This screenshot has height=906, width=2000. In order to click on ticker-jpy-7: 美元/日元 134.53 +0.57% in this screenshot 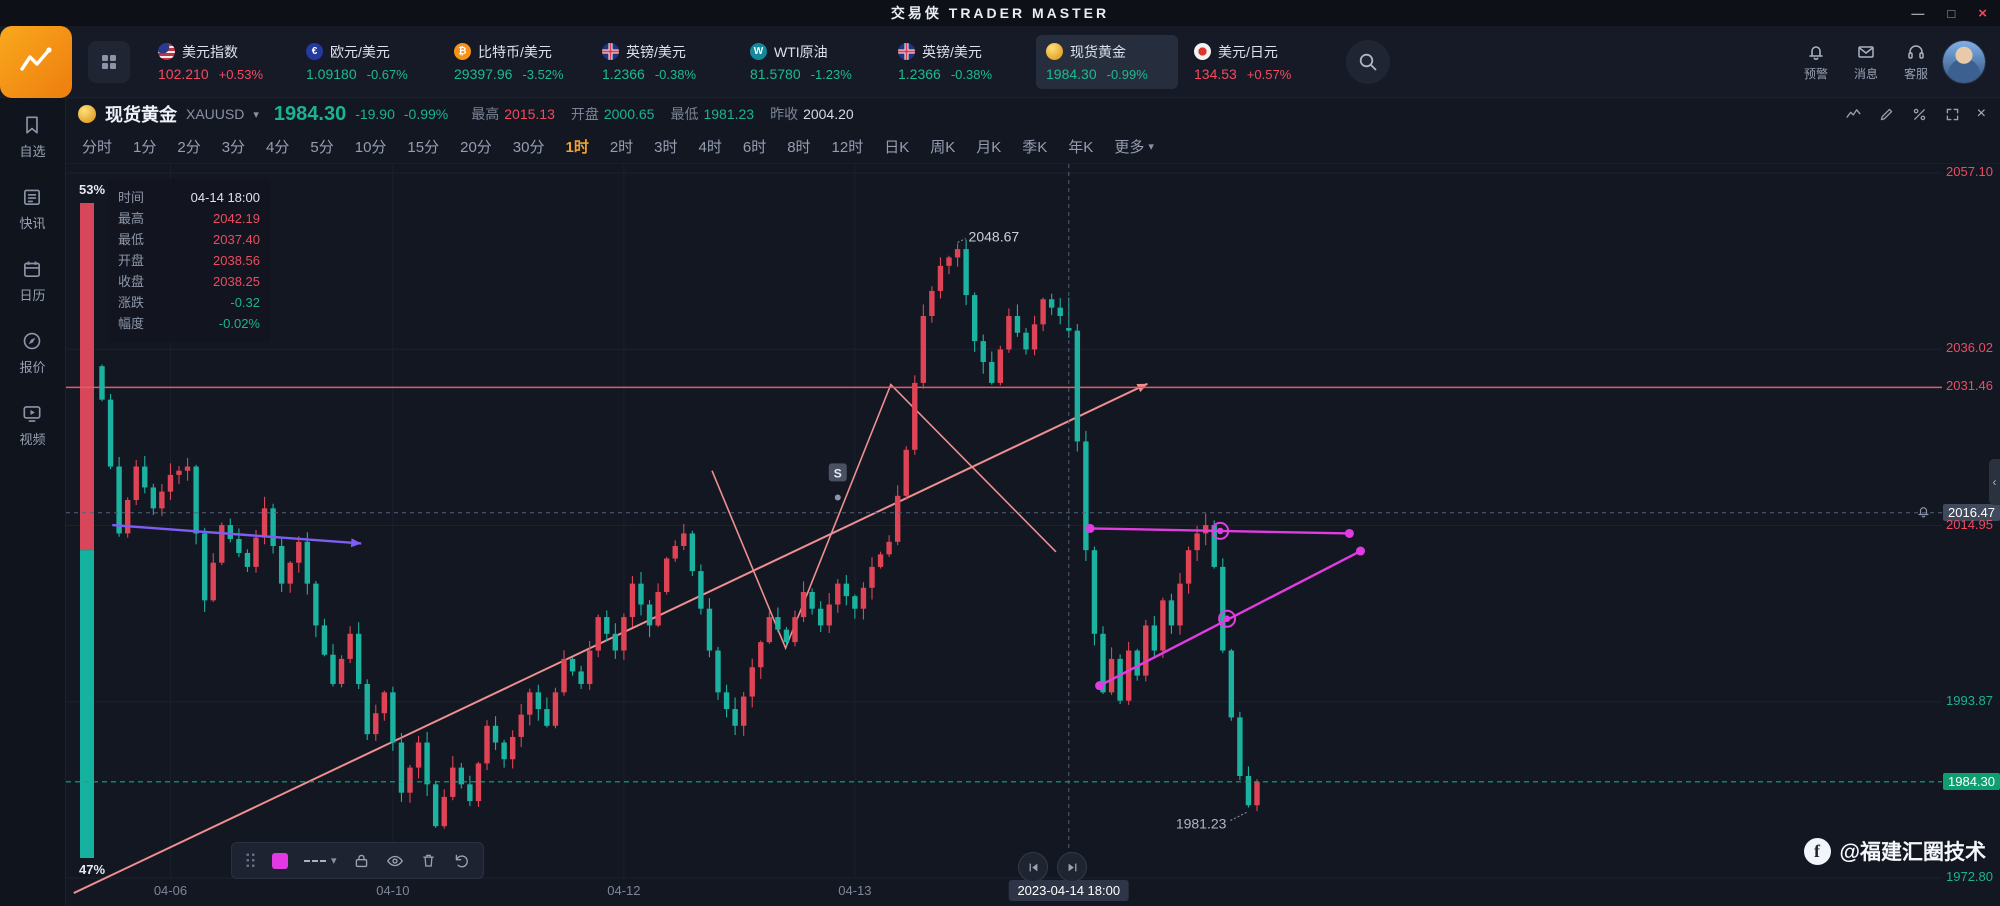, I will do `click(1255, 62)`.